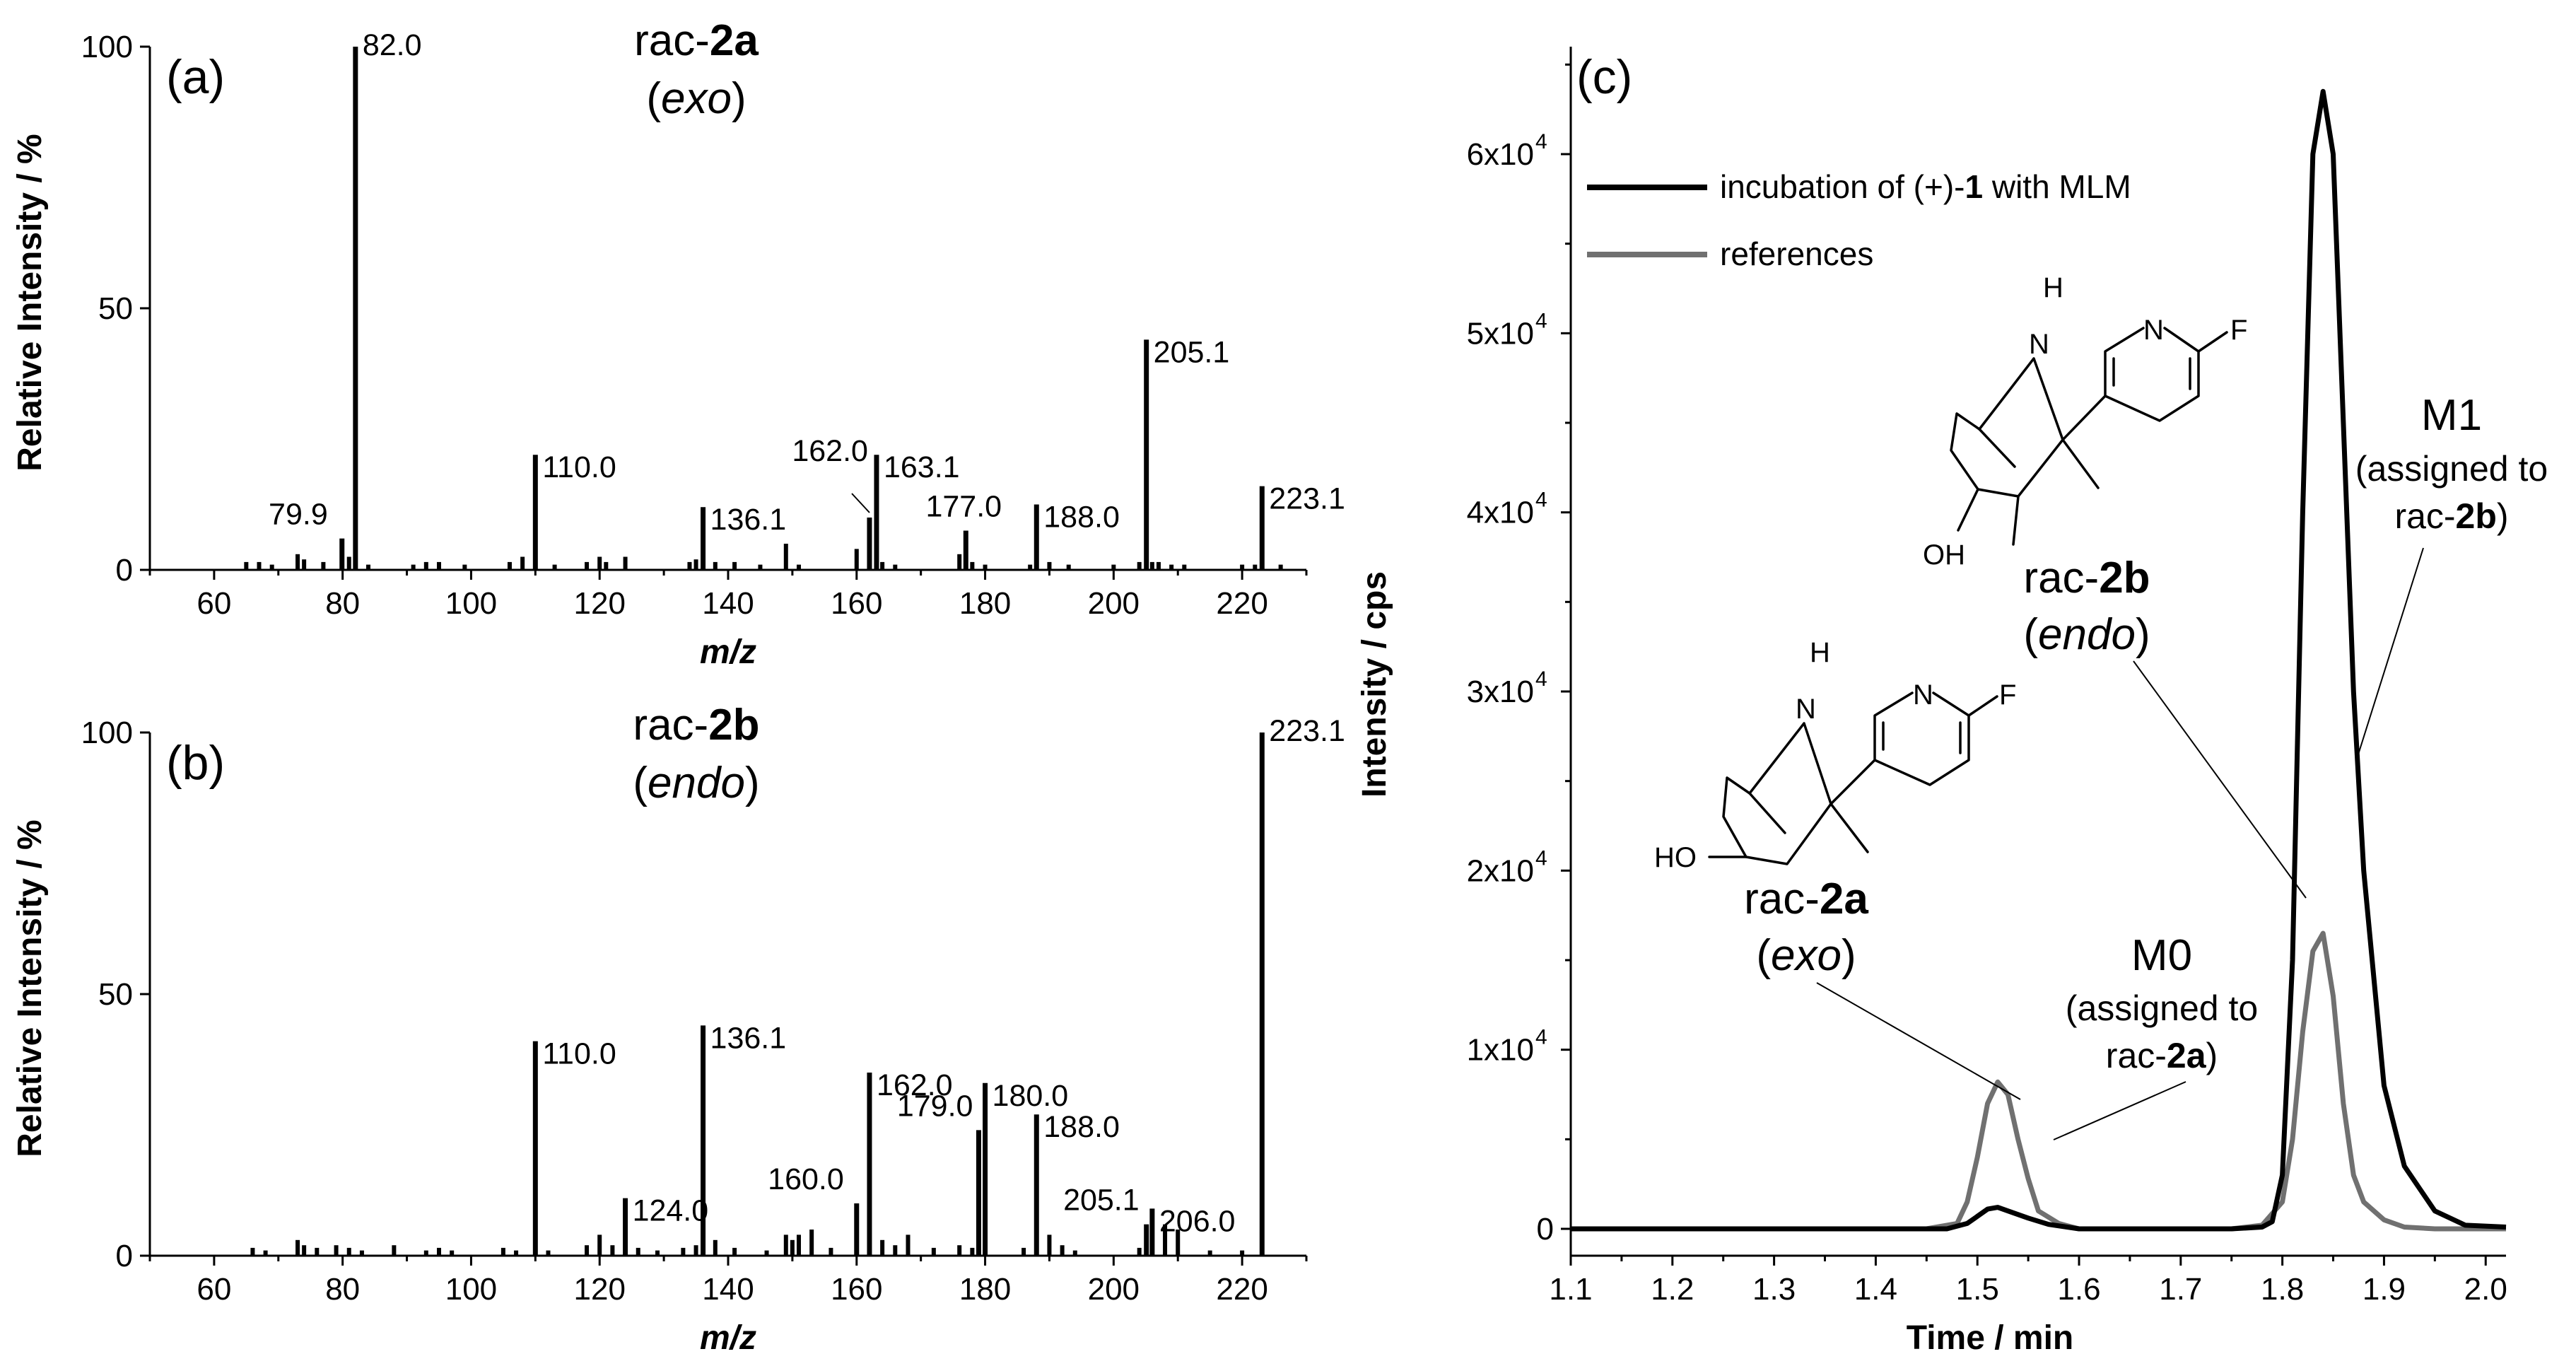 This screenshot has height=1366, width=2576. I want to click on m1-assigned: (assigned to, so click(2451, 469).